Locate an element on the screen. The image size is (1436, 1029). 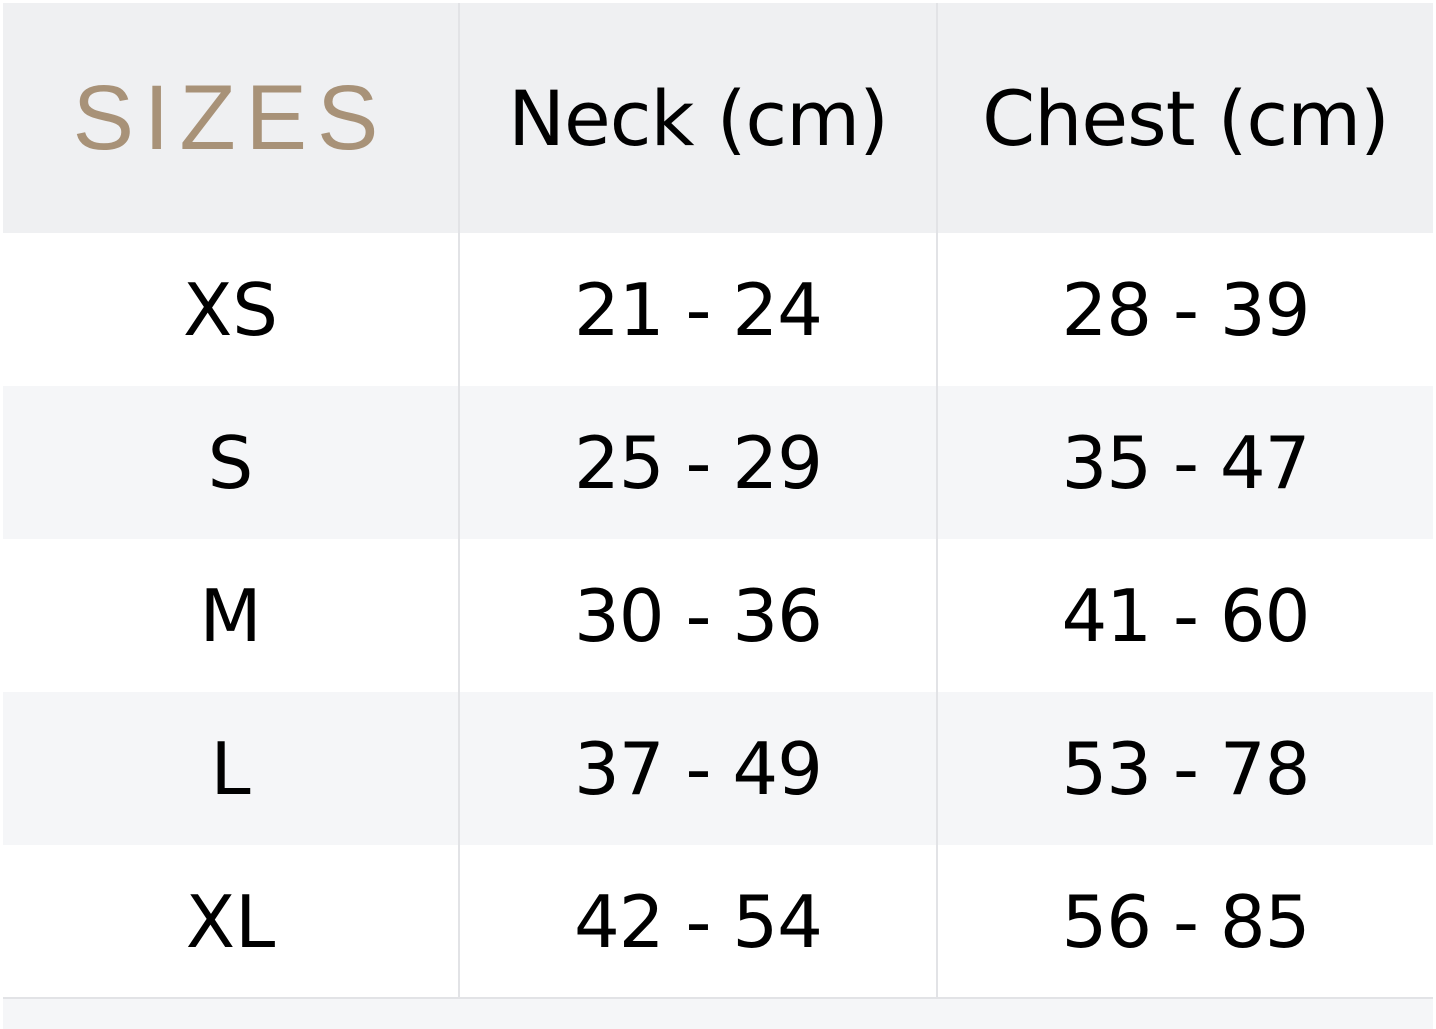
cell-size: XL is located at coordinates (230, 921).